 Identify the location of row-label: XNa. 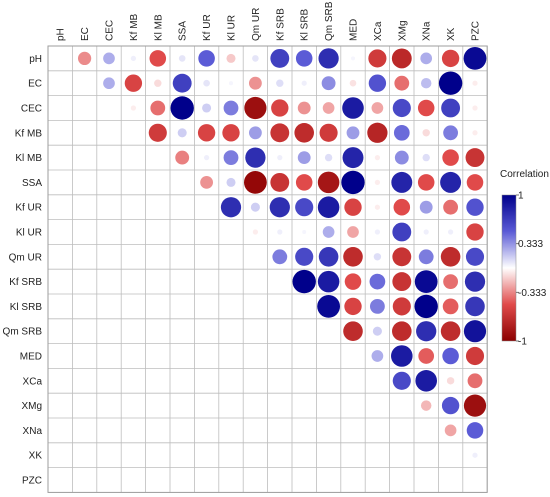
(33, 431).